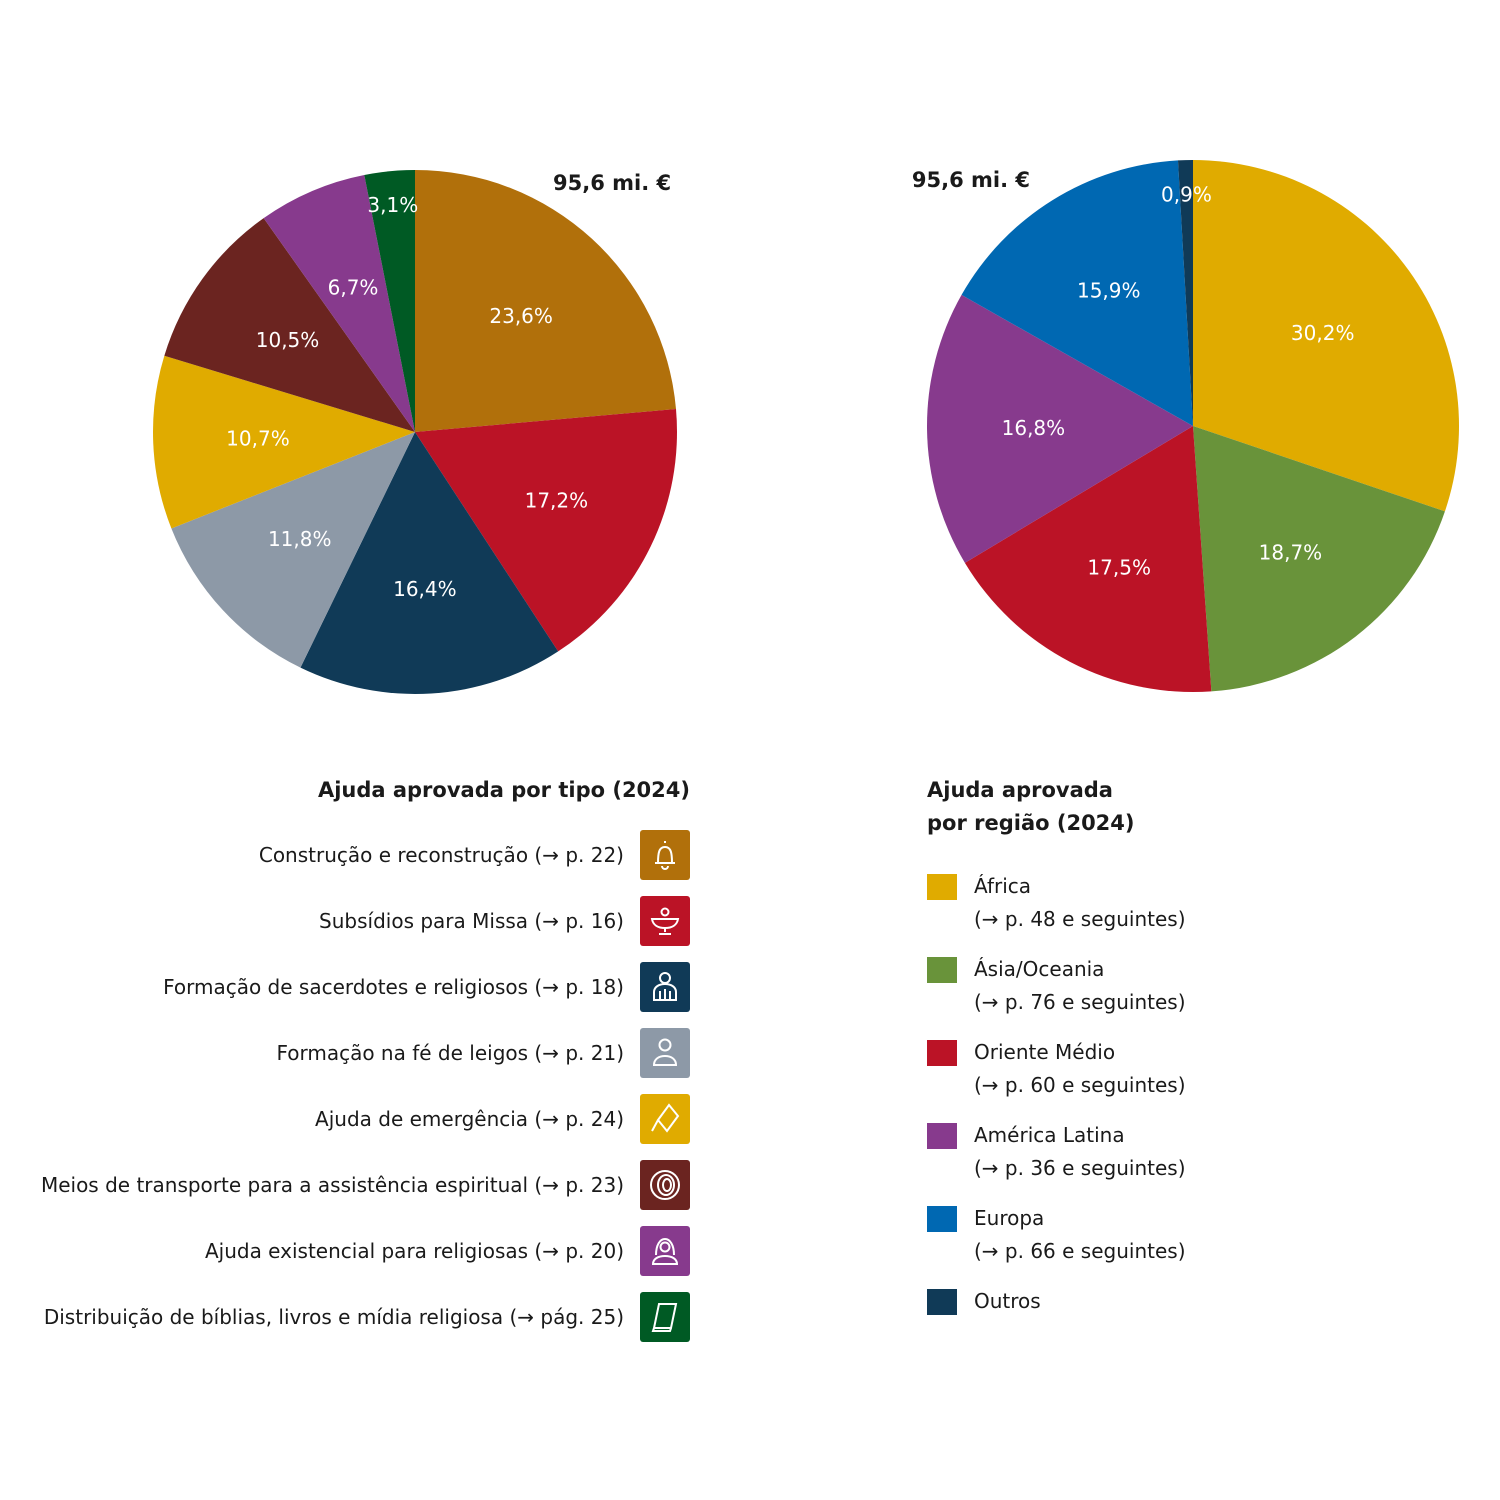 The width and height of the screenshot is (1500, 1500). What do you see at coordinates (503, 790) in the screenshot?
I see `type-legend-title: Ajuda aprovada por tipo (2024)` at bounding box center [503, 790].